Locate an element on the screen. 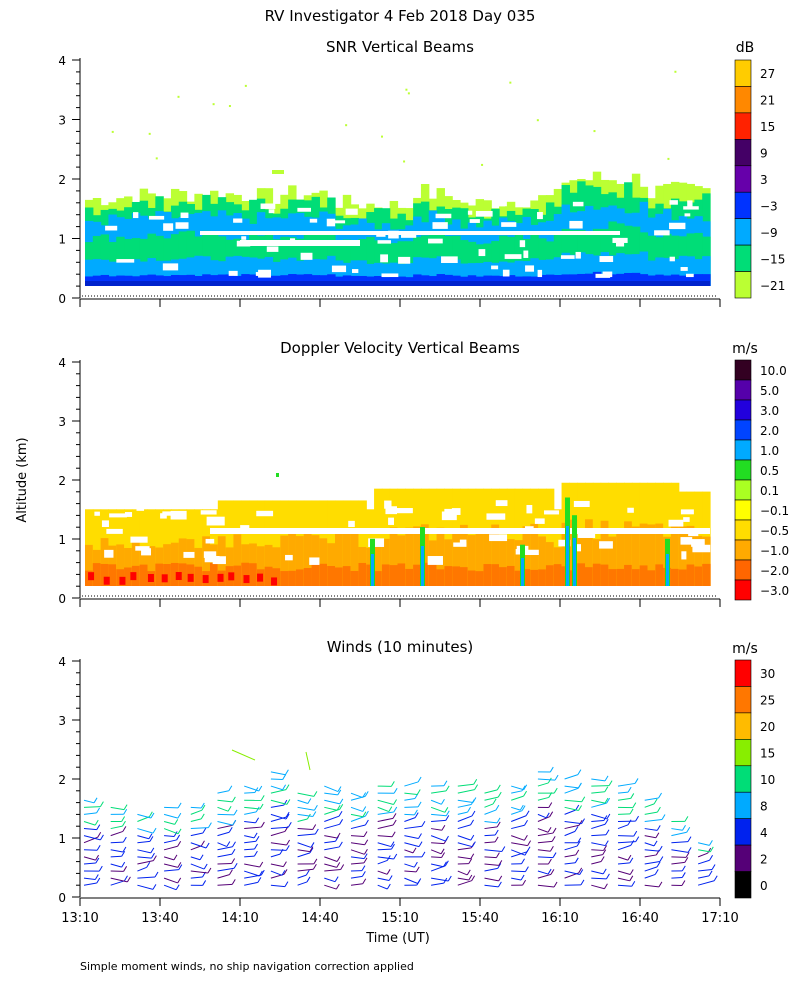 This screenshot has width=800, height=1000. colorbar-label: −3 is located at coordinates (769, 206).